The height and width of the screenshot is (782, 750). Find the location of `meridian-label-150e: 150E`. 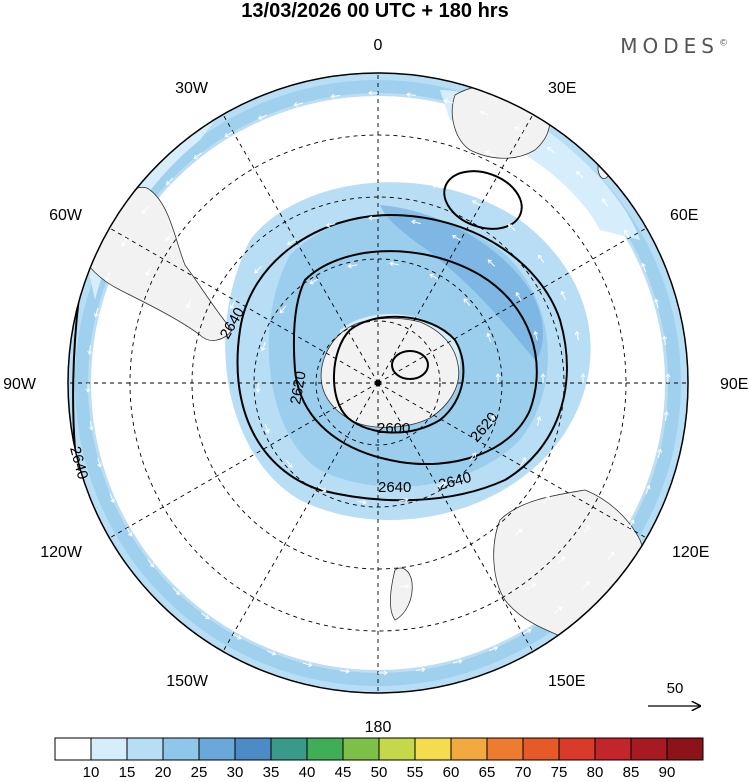

meridian-label-150e: 150E is located at coordinates (566, 681).